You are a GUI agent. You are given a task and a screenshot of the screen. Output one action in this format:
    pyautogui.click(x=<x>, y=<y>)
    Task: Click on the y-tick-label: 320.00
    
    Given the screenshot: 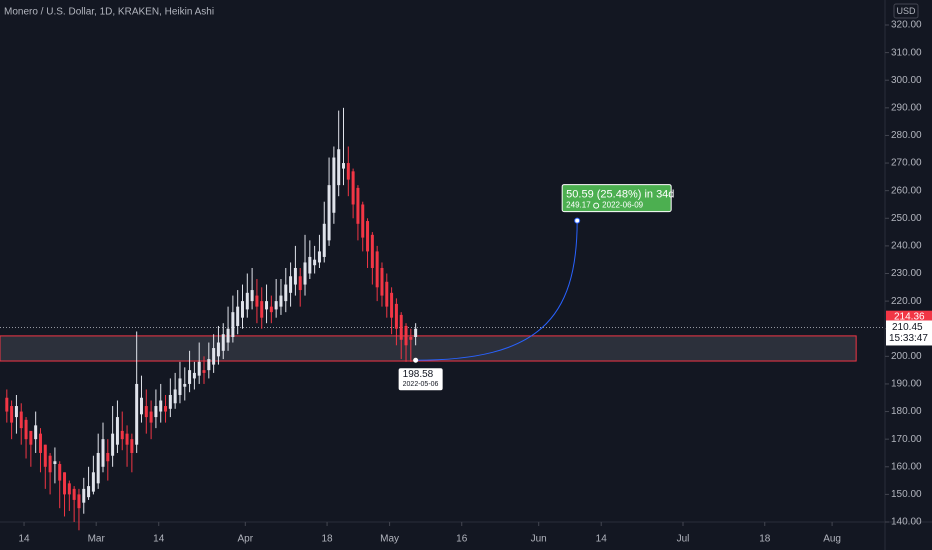 What is the action you would take?
    pyautogui.click(x=906, y=25)
    